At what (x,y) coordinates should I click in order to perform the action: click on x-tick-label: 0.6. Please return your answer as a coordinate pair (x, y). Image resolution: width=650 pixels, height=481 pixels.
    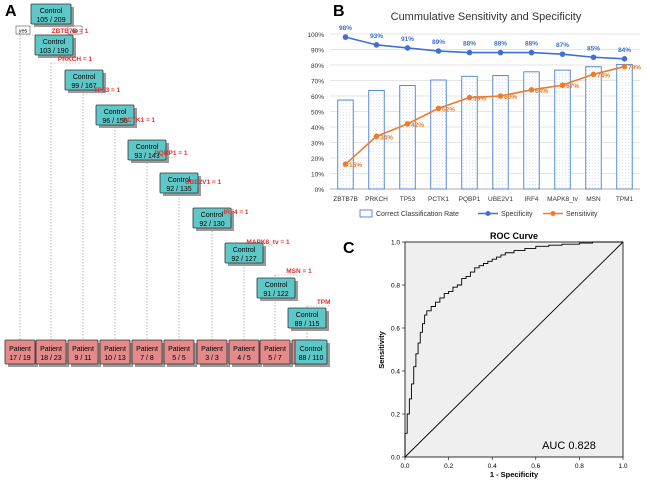
    Looking at the image, I should click on (535, 466).